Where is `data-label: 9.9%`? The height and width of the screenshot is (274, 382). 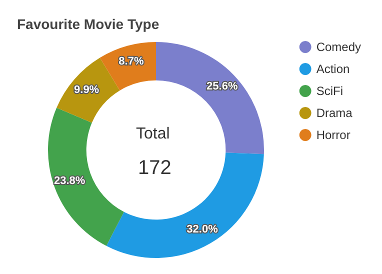
data-label: 9.9% is located at coordinates (87, 90).